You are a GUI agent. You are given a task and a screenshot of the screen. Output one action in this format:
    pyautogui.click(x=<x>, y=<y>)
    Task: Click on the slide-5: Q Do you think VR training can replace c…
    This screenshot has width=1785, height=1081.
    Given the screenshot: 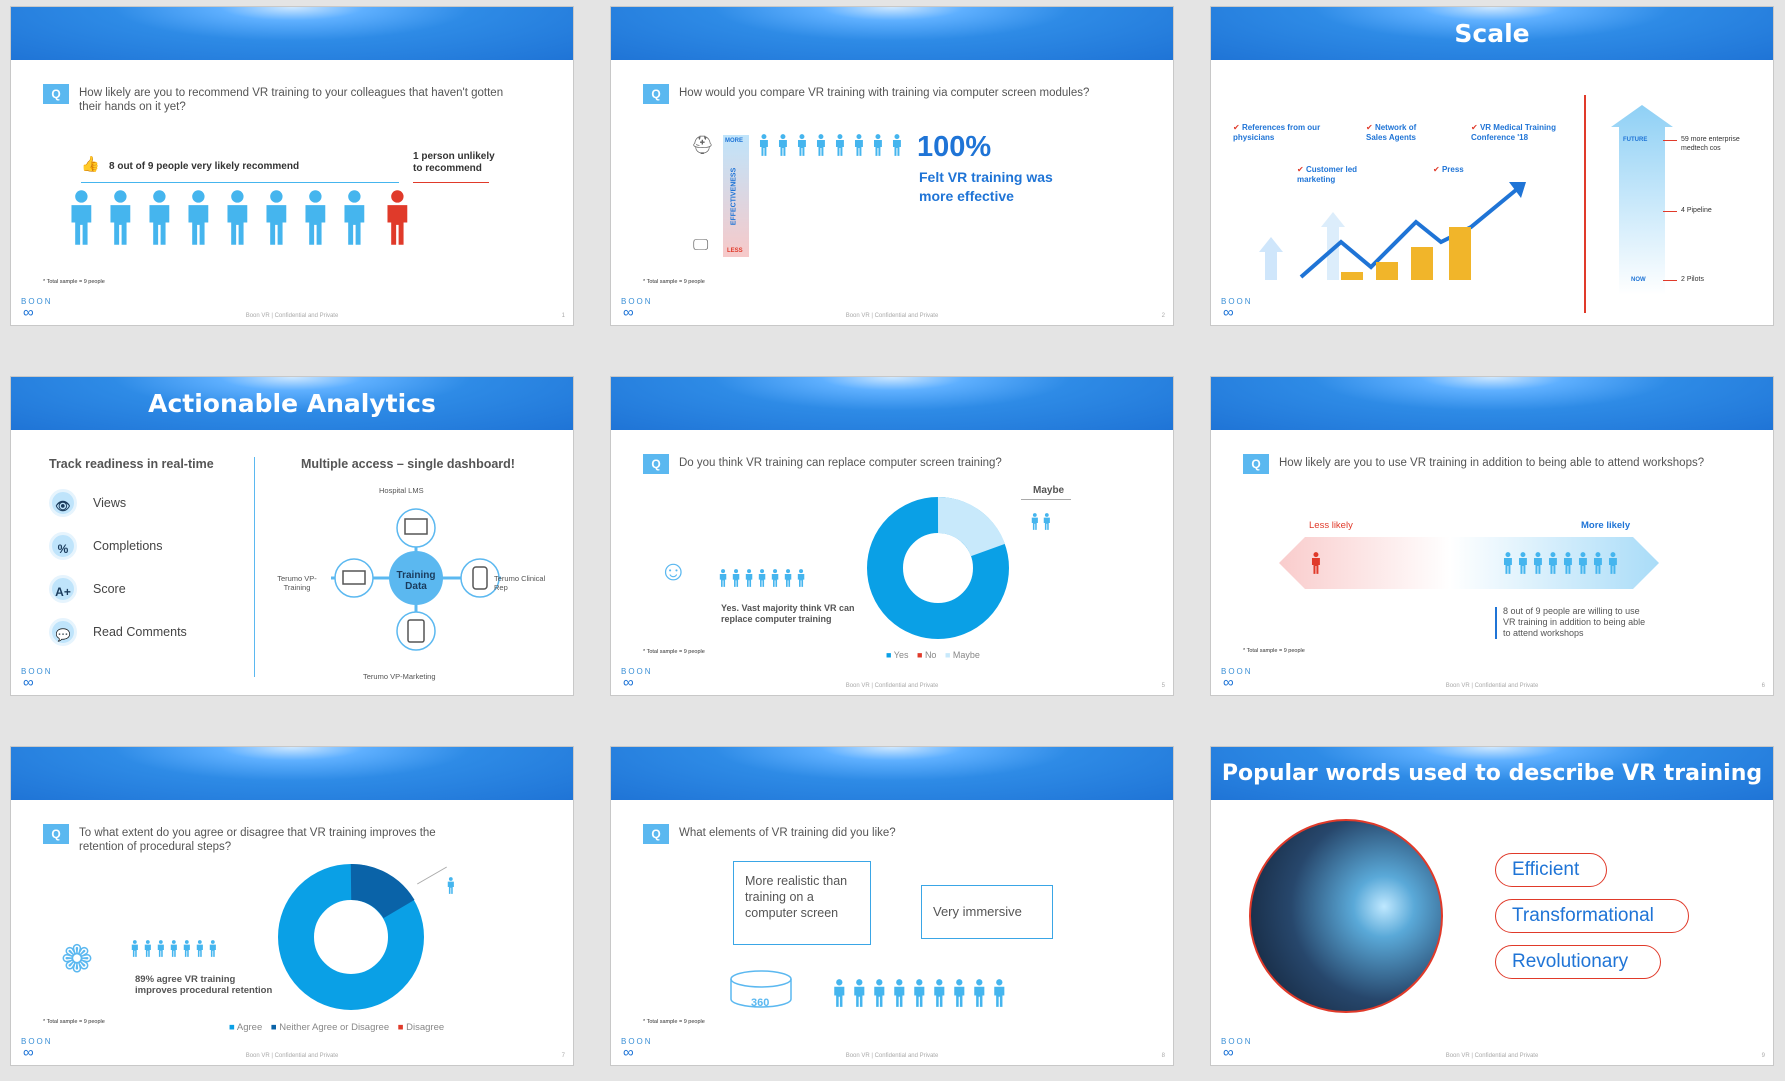 What is the action you would take?
    pyautogui.click(x=892, y=536)
    